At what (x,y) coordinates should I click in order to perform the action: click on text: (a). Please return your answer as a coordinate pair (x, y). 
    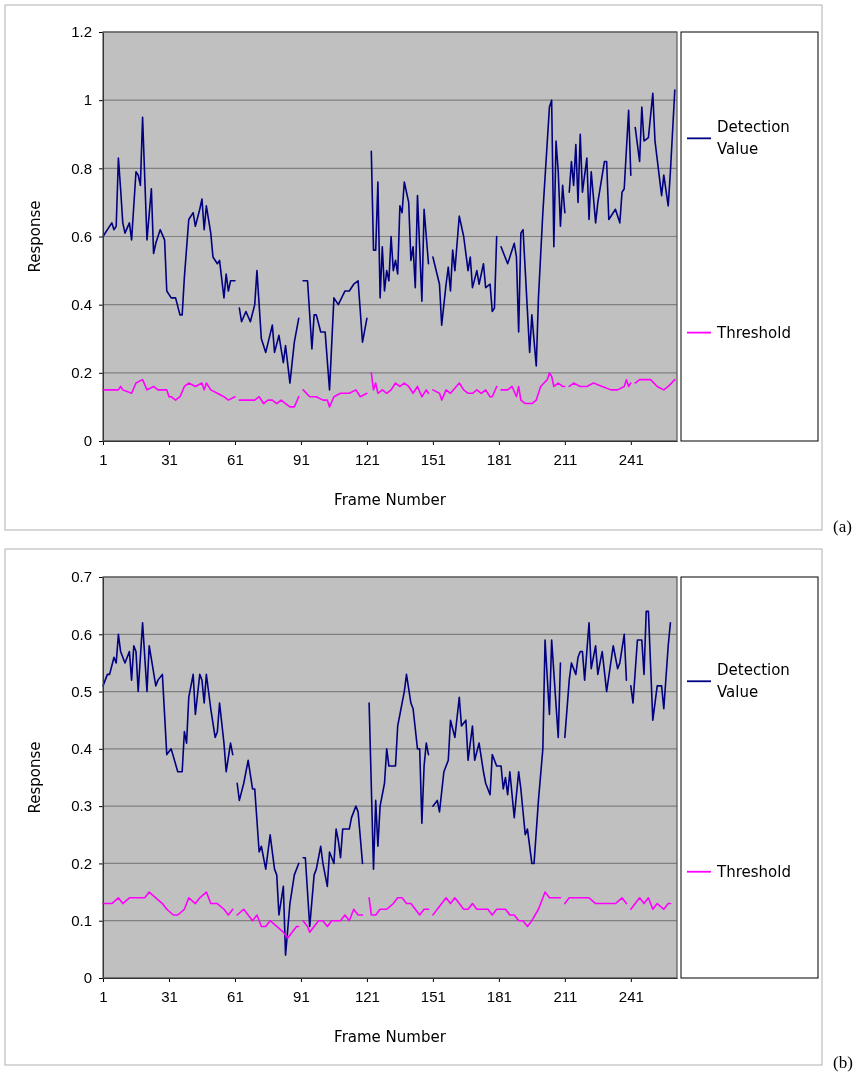
    Looking at the image, I should click on (842, 526).